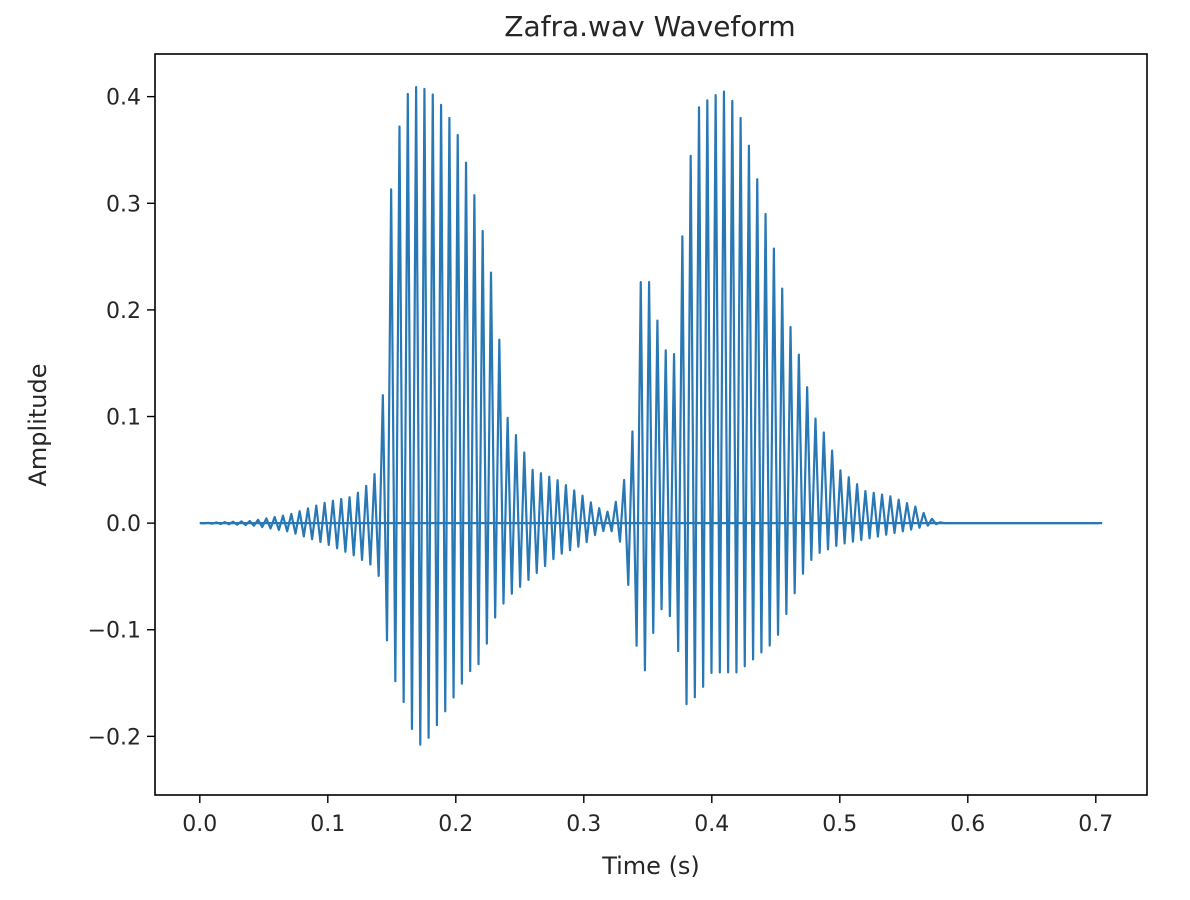 Image resolution: width=1190 pixels, height=900 pixels. What do you see at coordinates (650, 866) in the screenshot?
I see `x-axis-label: Time (s)` at bounding box center [650, 866].